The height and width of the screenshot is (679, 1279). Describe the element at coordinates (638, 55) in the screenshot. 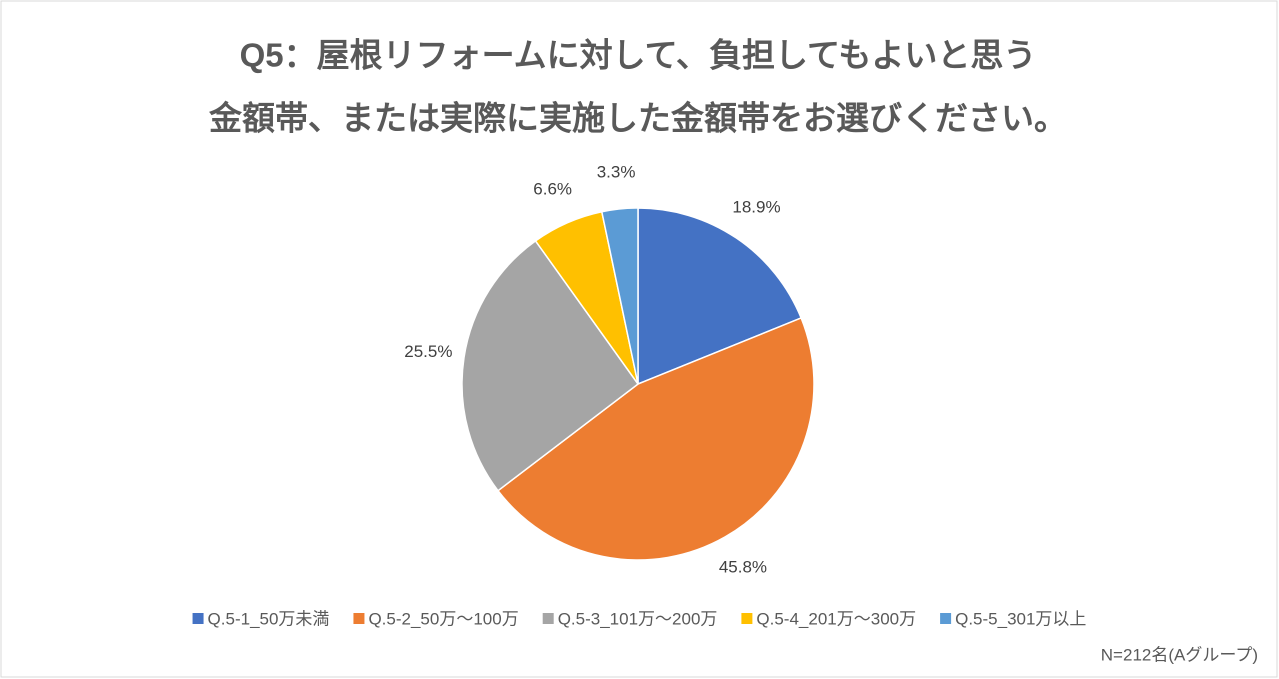

I see `chart-title: Q5：屋根リフォームに対して、負担してもよいと思う` at that location.